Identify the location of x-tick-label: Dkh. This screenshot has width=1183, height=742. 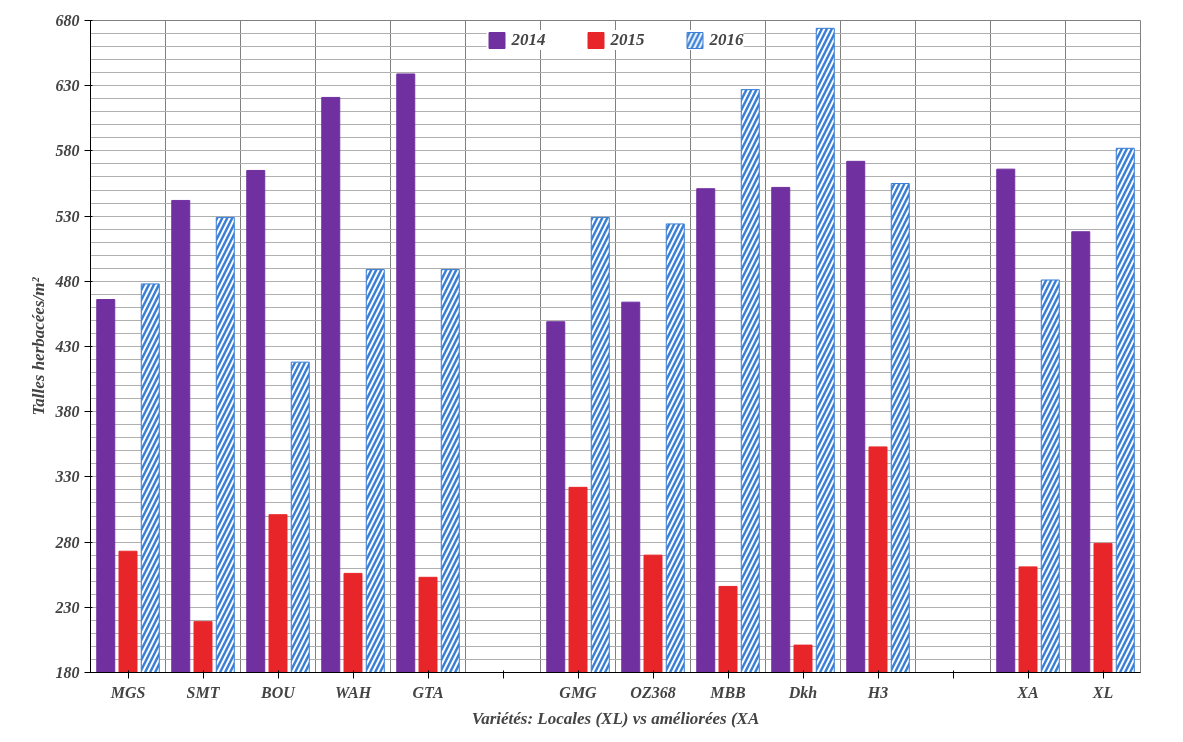
(802, 692).